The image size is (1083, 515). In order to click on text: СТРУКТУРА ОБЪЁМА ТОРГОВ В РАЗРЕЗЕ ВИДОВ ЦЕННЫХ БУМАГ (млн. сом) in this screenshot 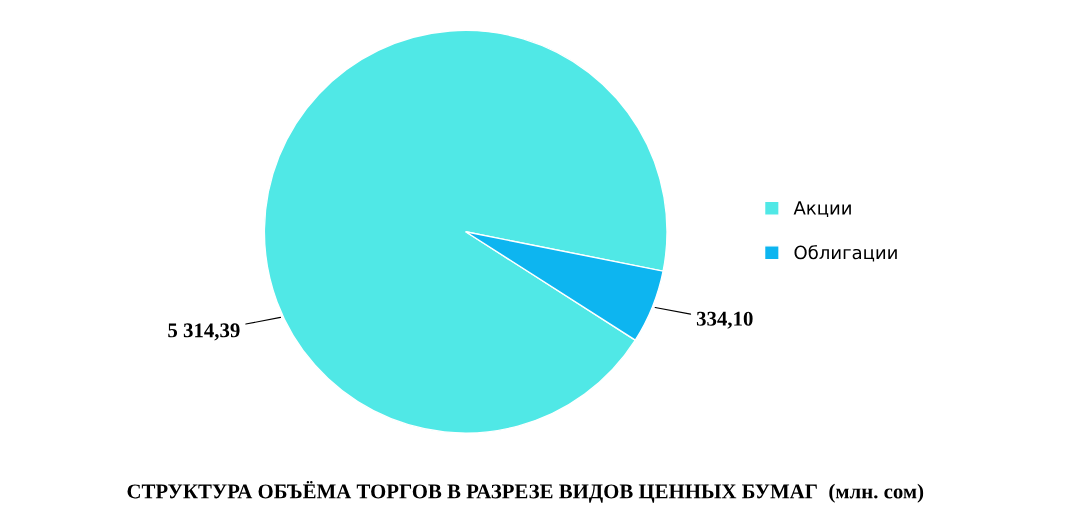, I will do `click(525, 491)`.